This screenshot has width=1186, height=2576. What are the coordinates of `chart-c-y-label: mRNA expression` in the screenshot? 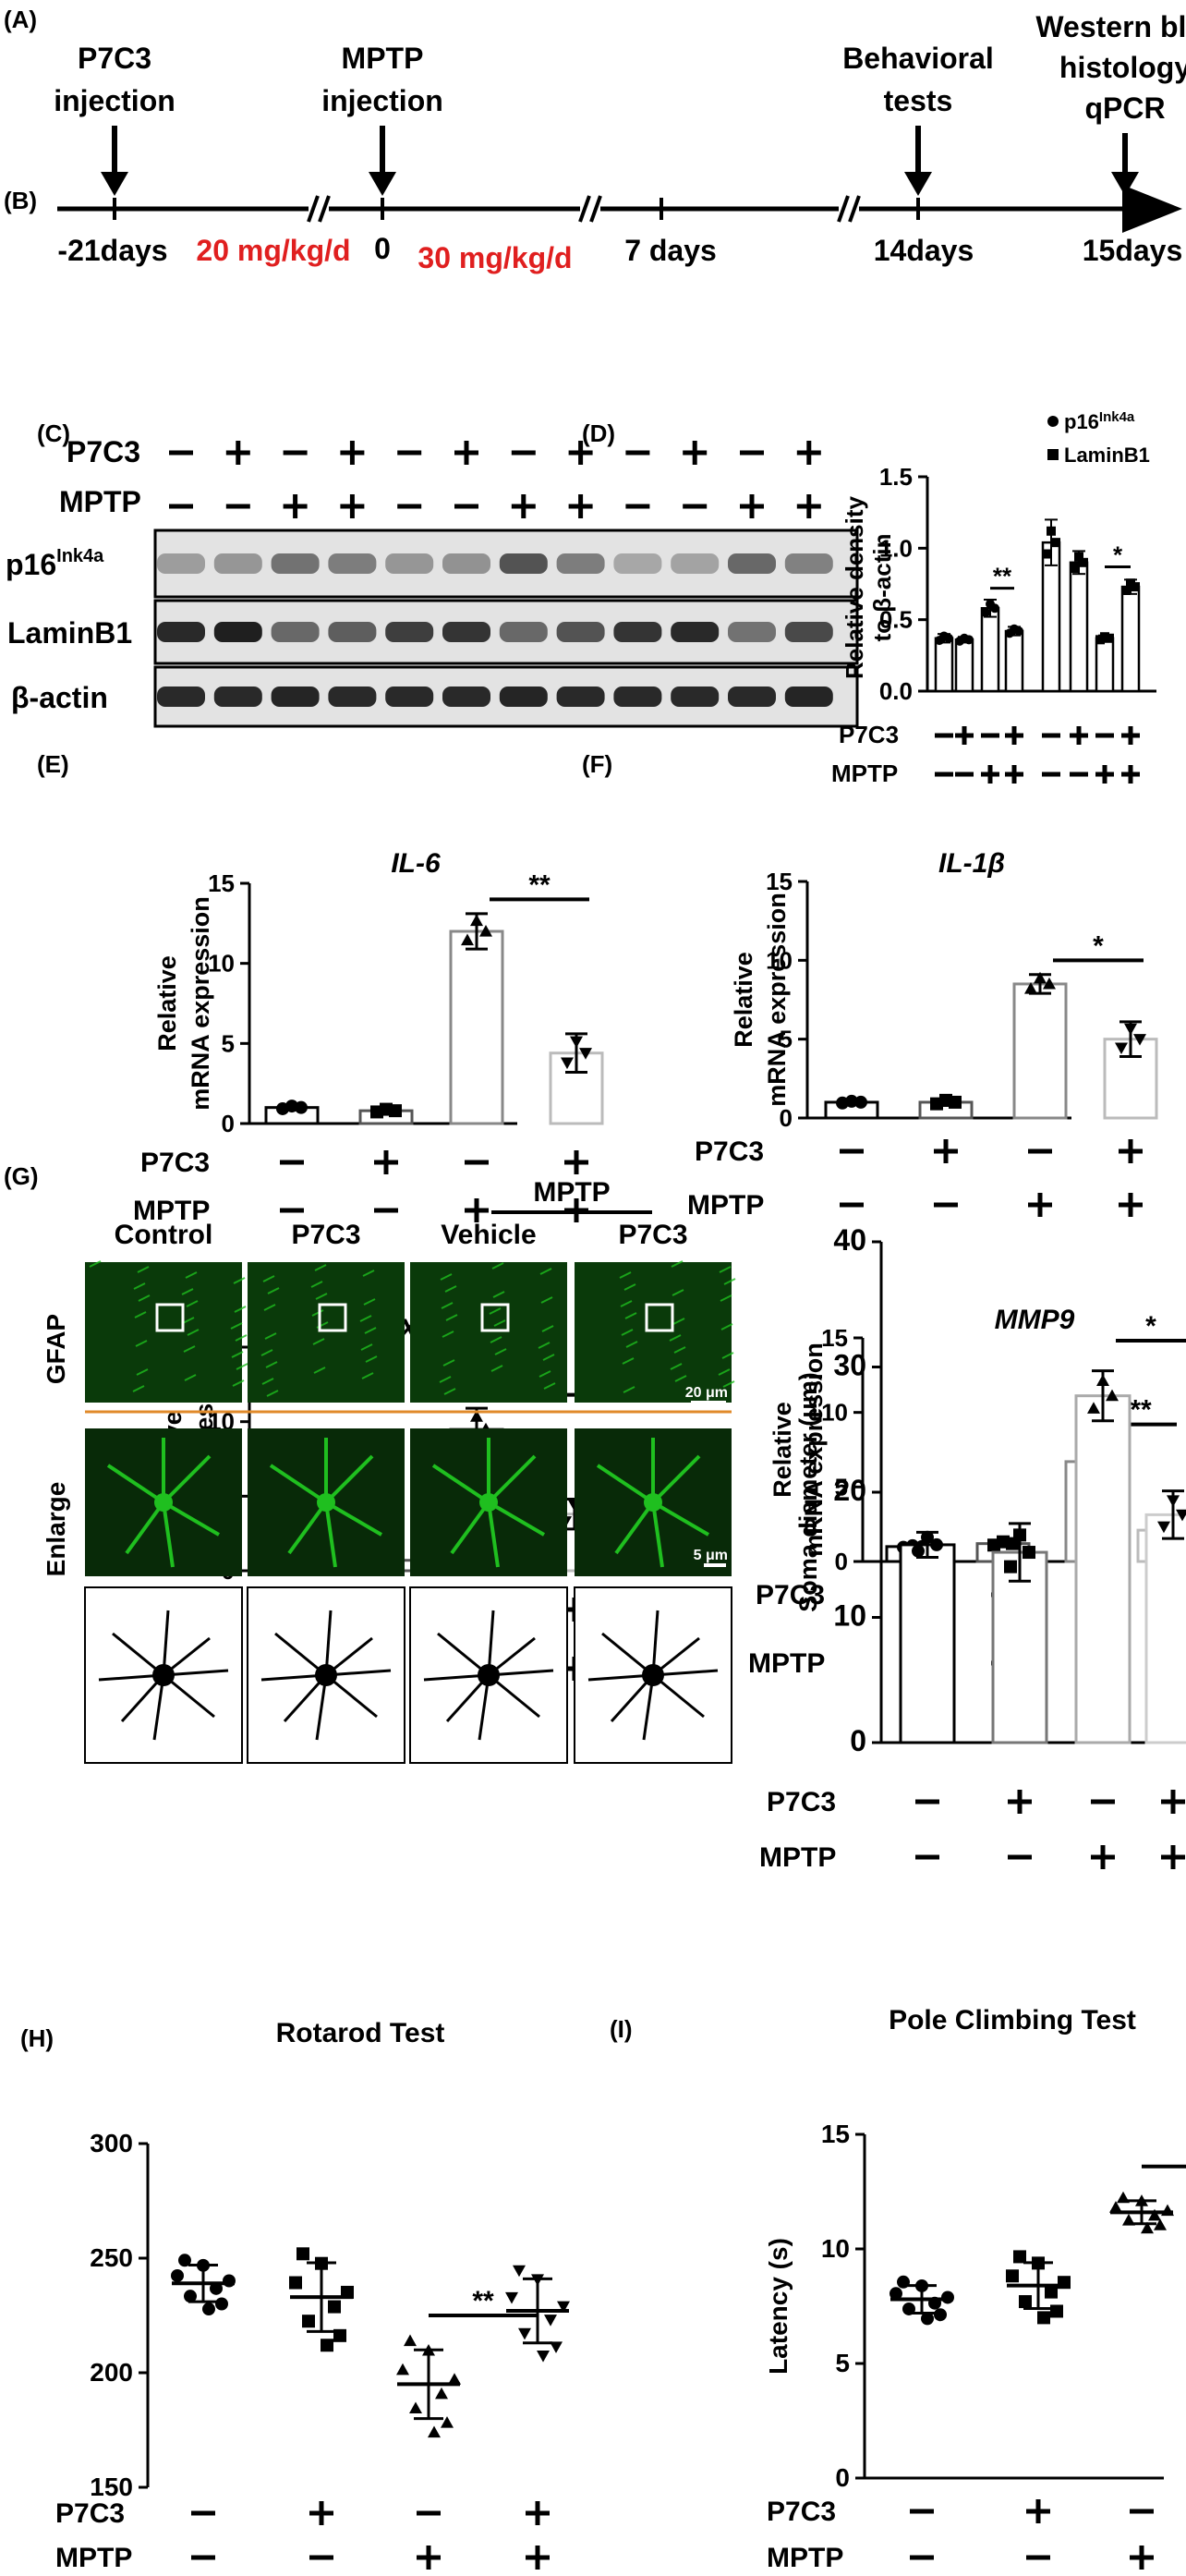 It's located at (201, 1003).